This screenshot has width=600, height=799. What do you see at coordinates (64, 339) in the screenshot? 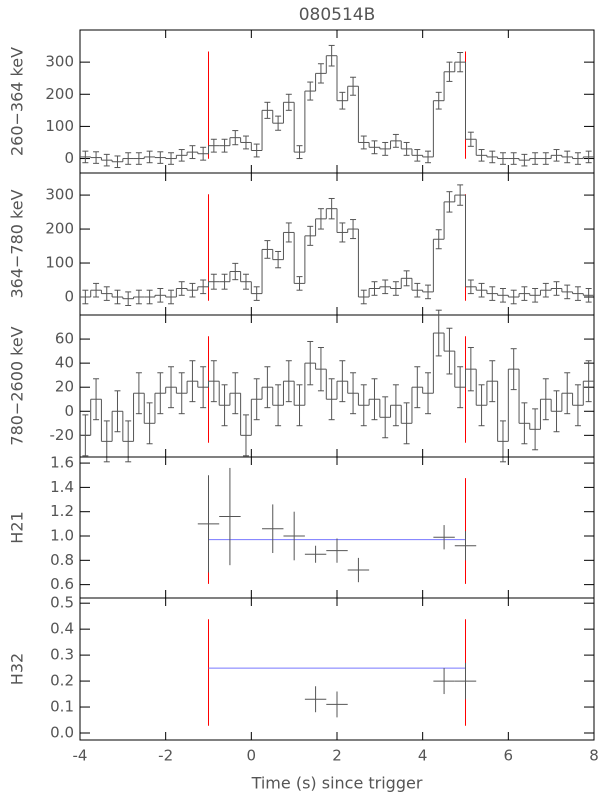
I see `y-tick-label: 60` at bounding box center [64, 339].